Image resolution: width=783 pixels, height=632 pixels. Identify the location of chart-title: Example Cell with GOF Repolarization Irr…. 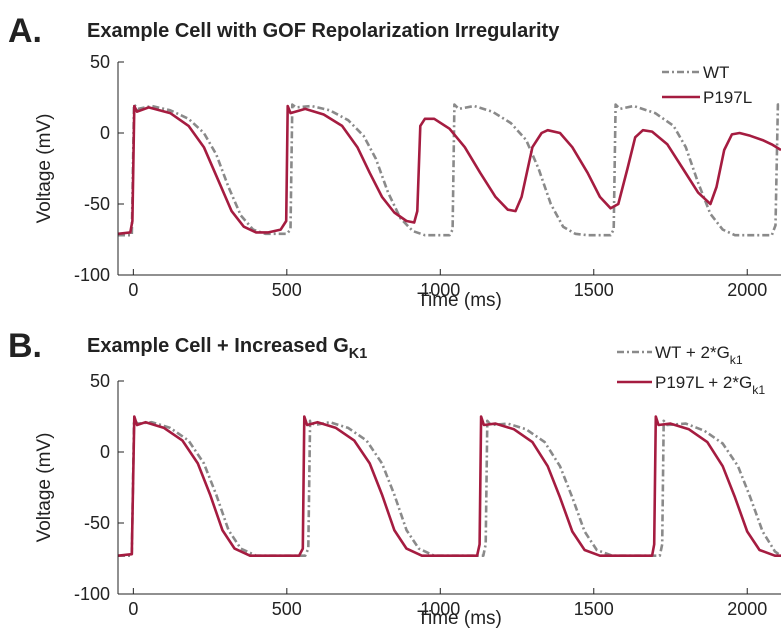
(323, 31).